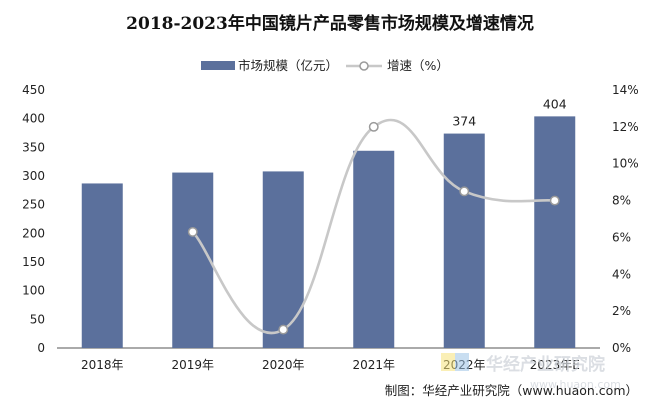 The height and width of the screenshot is (416, 660). What do you see at coordinates (33, 147) in the screenshot?
I see `y-left-tick-label: 350` at bounding box center [33, 147].